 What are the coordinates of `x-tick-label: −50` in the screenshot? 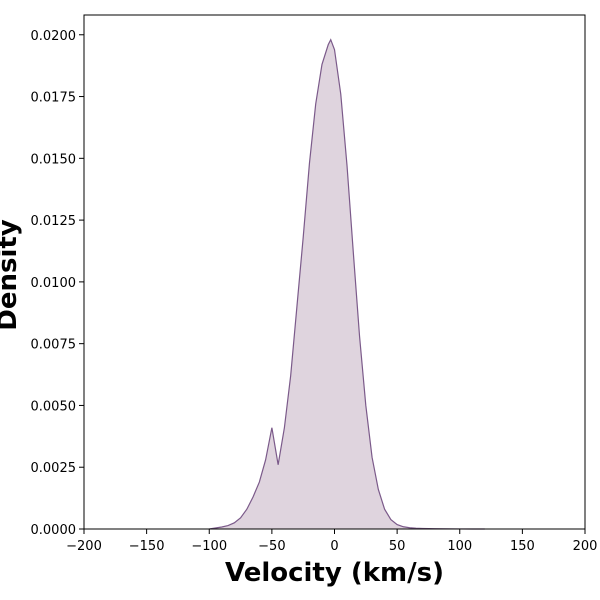 It's located at (271, 546).